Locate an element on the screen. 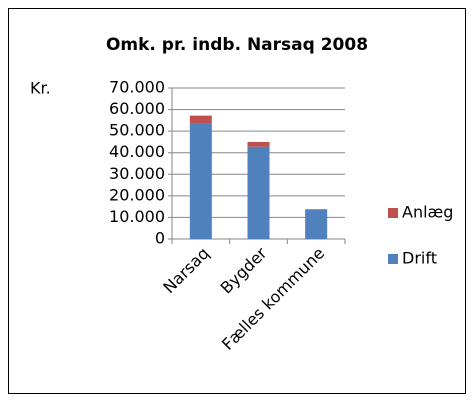 The height and width of the screenshot is (405, 474). y-tick-label: 60.000 is located at coordinates (137, 108).